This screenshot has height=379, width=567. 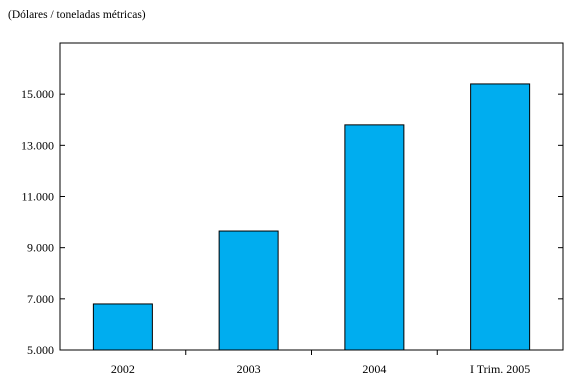 What do you see at coordinates (40, 350) in the screenshot?
I see `y-tick-label: 5.000` at bounding box center [40, 350].